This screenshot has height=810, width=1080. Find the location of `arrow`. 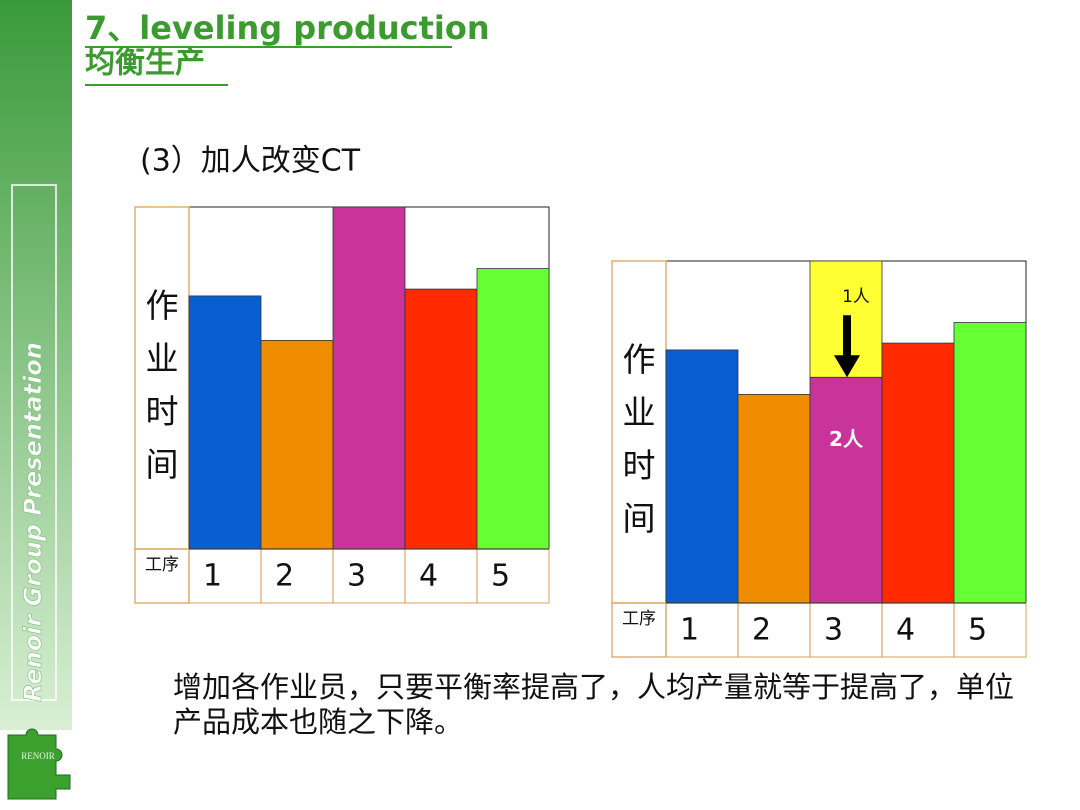

arrow is located at coordinates (847, 346).